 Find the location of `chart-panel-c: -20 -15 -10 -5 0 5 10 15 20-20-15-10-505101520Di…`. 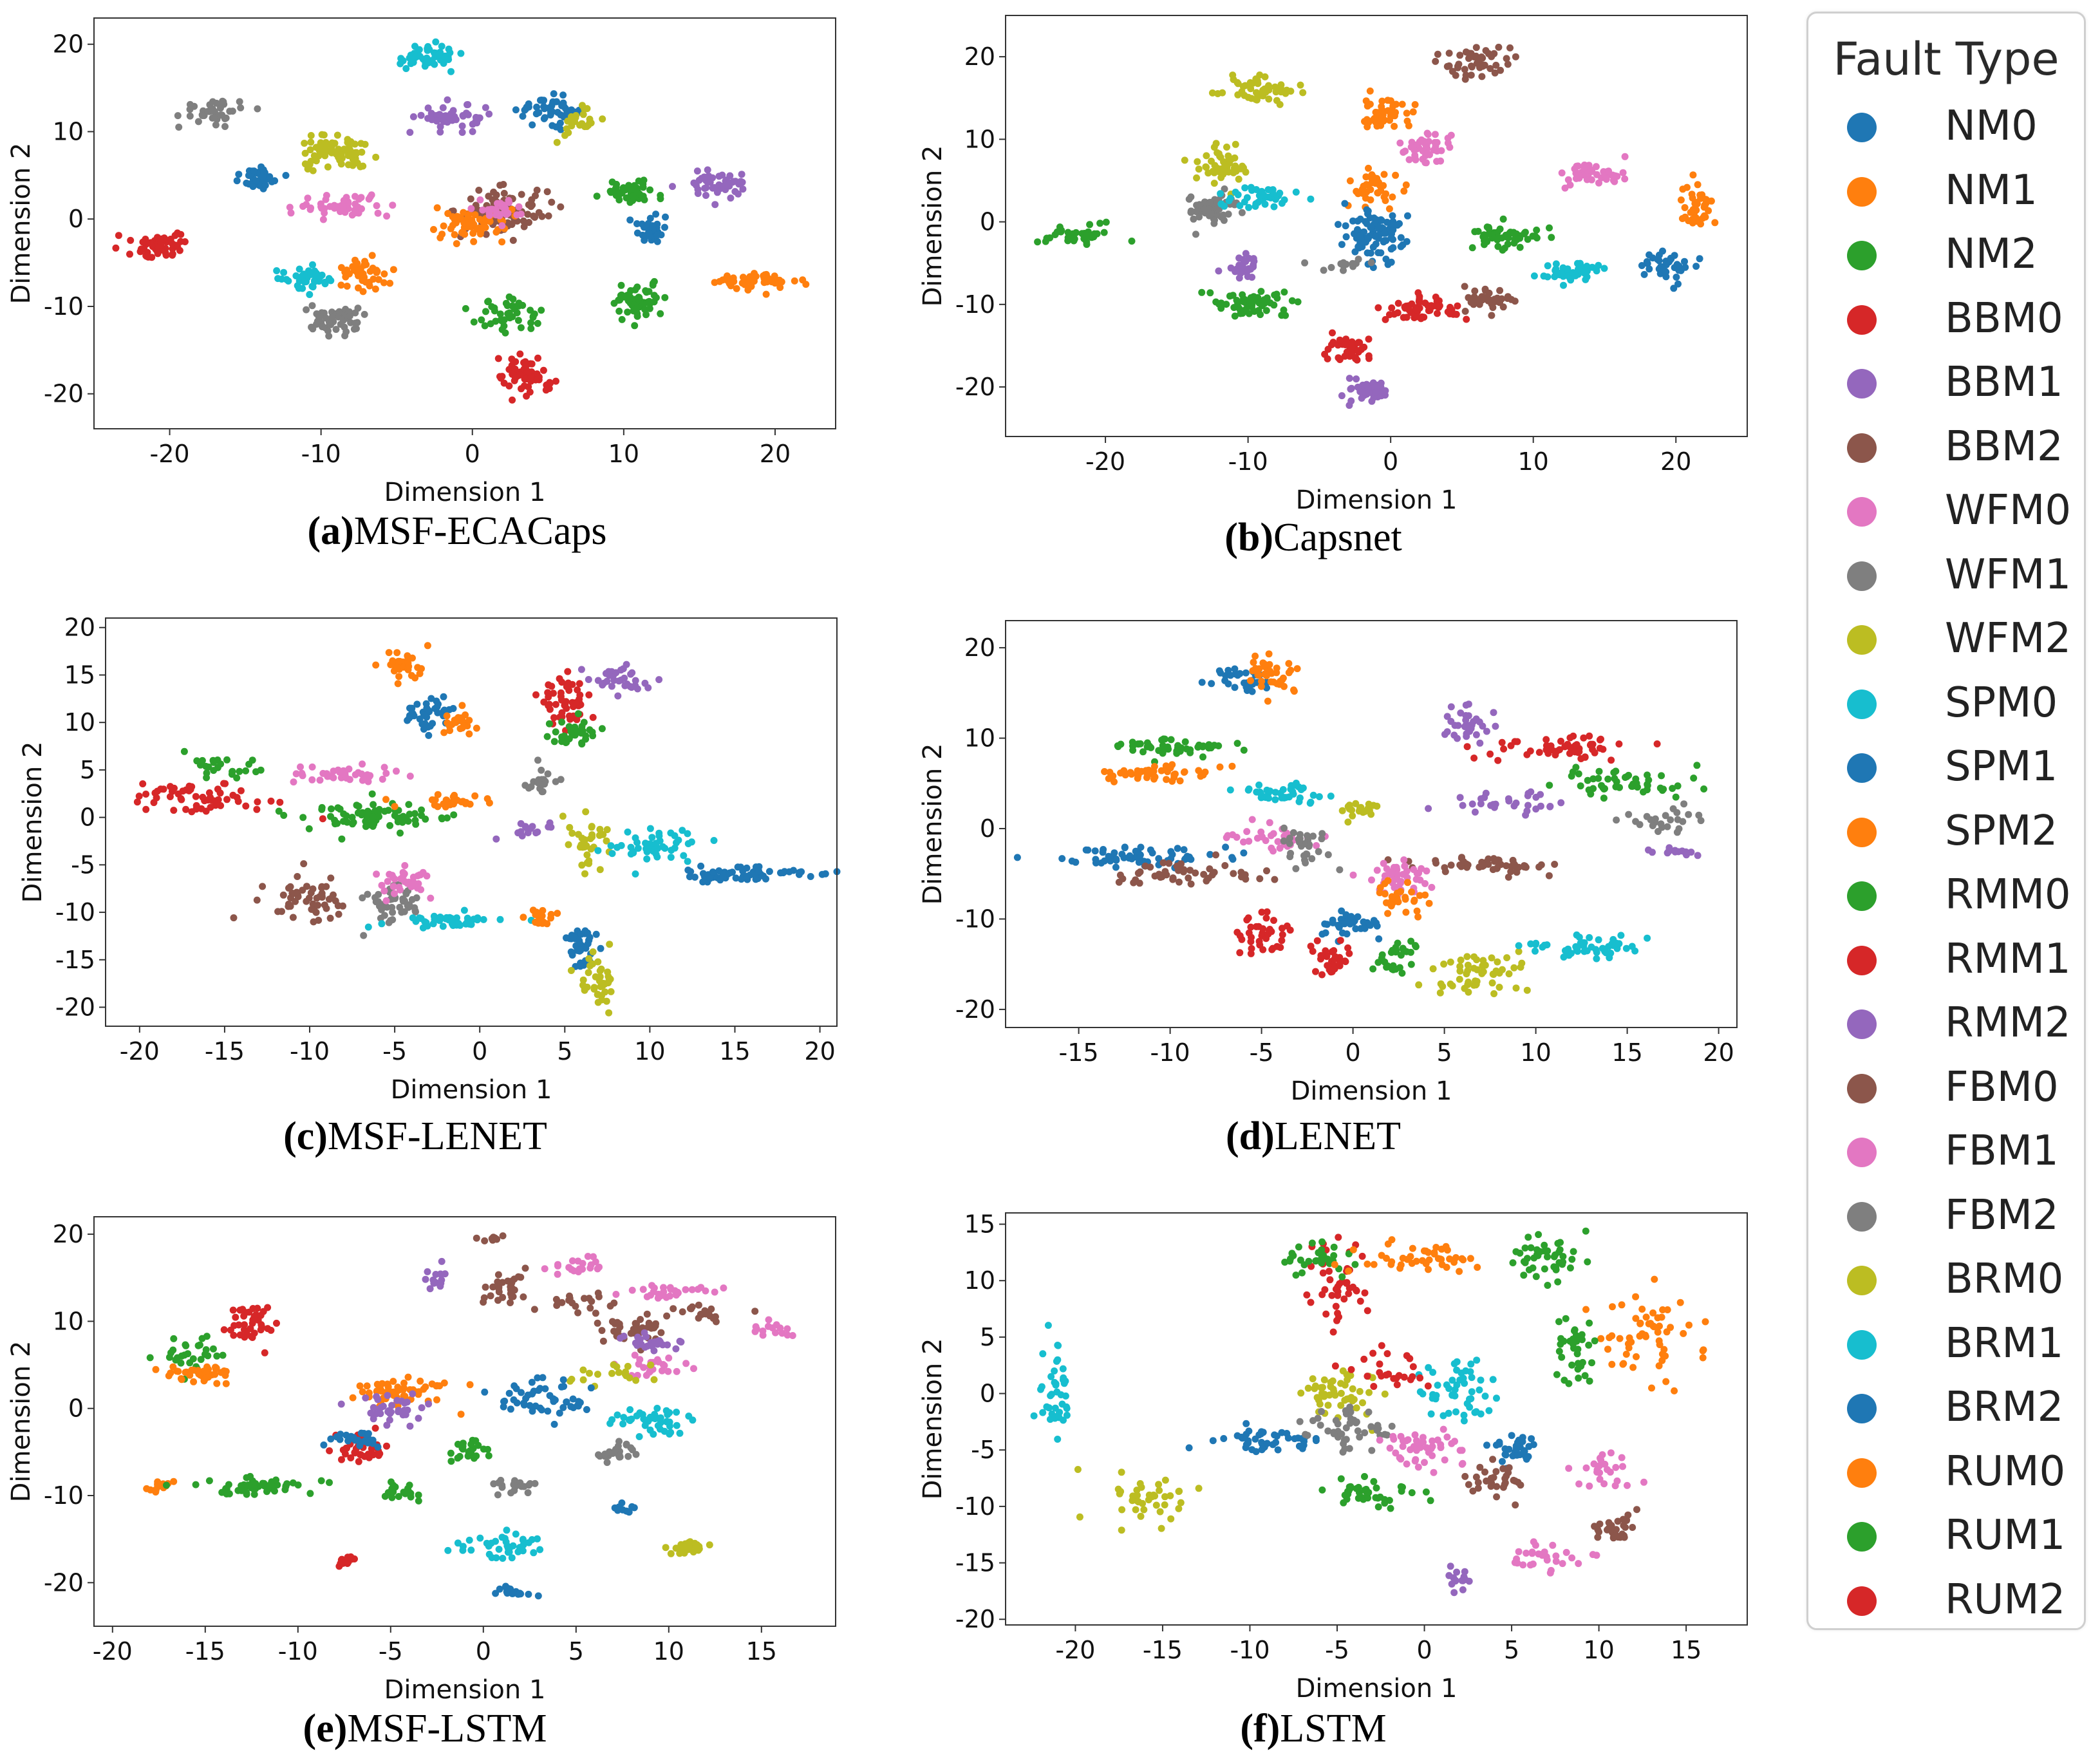

chart-panel-c: -20 -15 -10 -5 0 5 10 15 20-20-15-10-505101520Di… is located at coordinates (429, 860).